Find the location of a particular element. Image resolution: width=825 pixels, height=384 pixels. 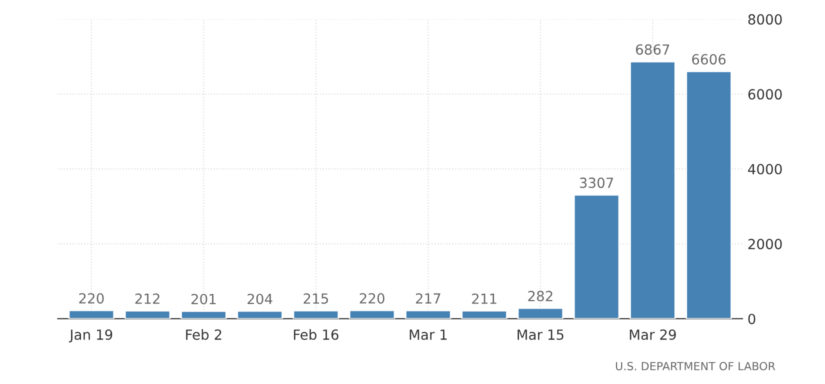

text: U.S. DEPARTMENT OF LABOR is located at coordinates (696, 366).